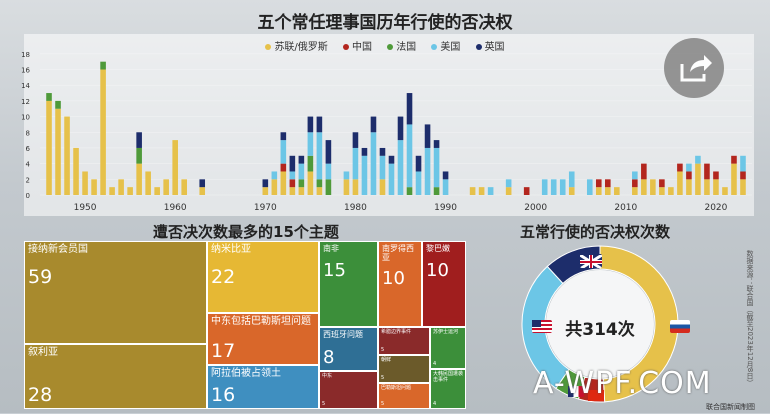  Describe the element at coordinates (263, 277) in the screenshot. I see `treemap-tile: 纳米比亚 22` at that location.